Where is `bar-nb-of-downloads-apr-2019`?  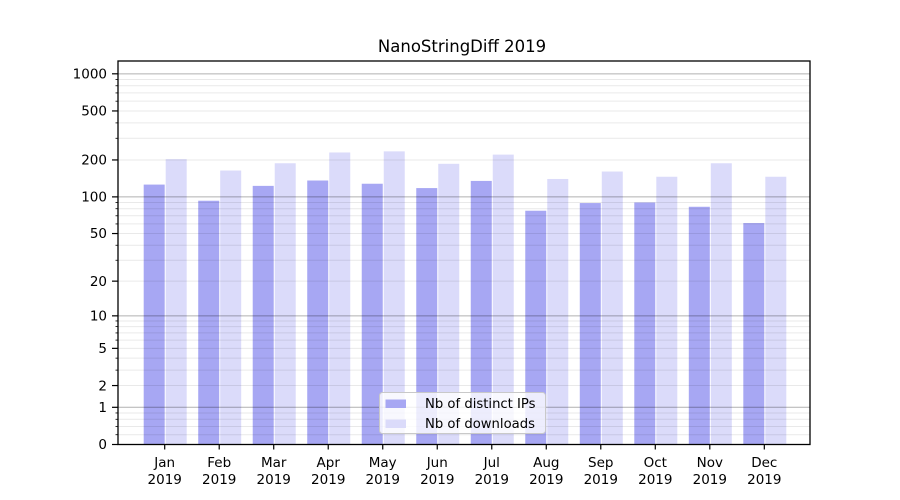
bar-nb-of-downloads-apr-2019 is located at coordinates (340, 298).